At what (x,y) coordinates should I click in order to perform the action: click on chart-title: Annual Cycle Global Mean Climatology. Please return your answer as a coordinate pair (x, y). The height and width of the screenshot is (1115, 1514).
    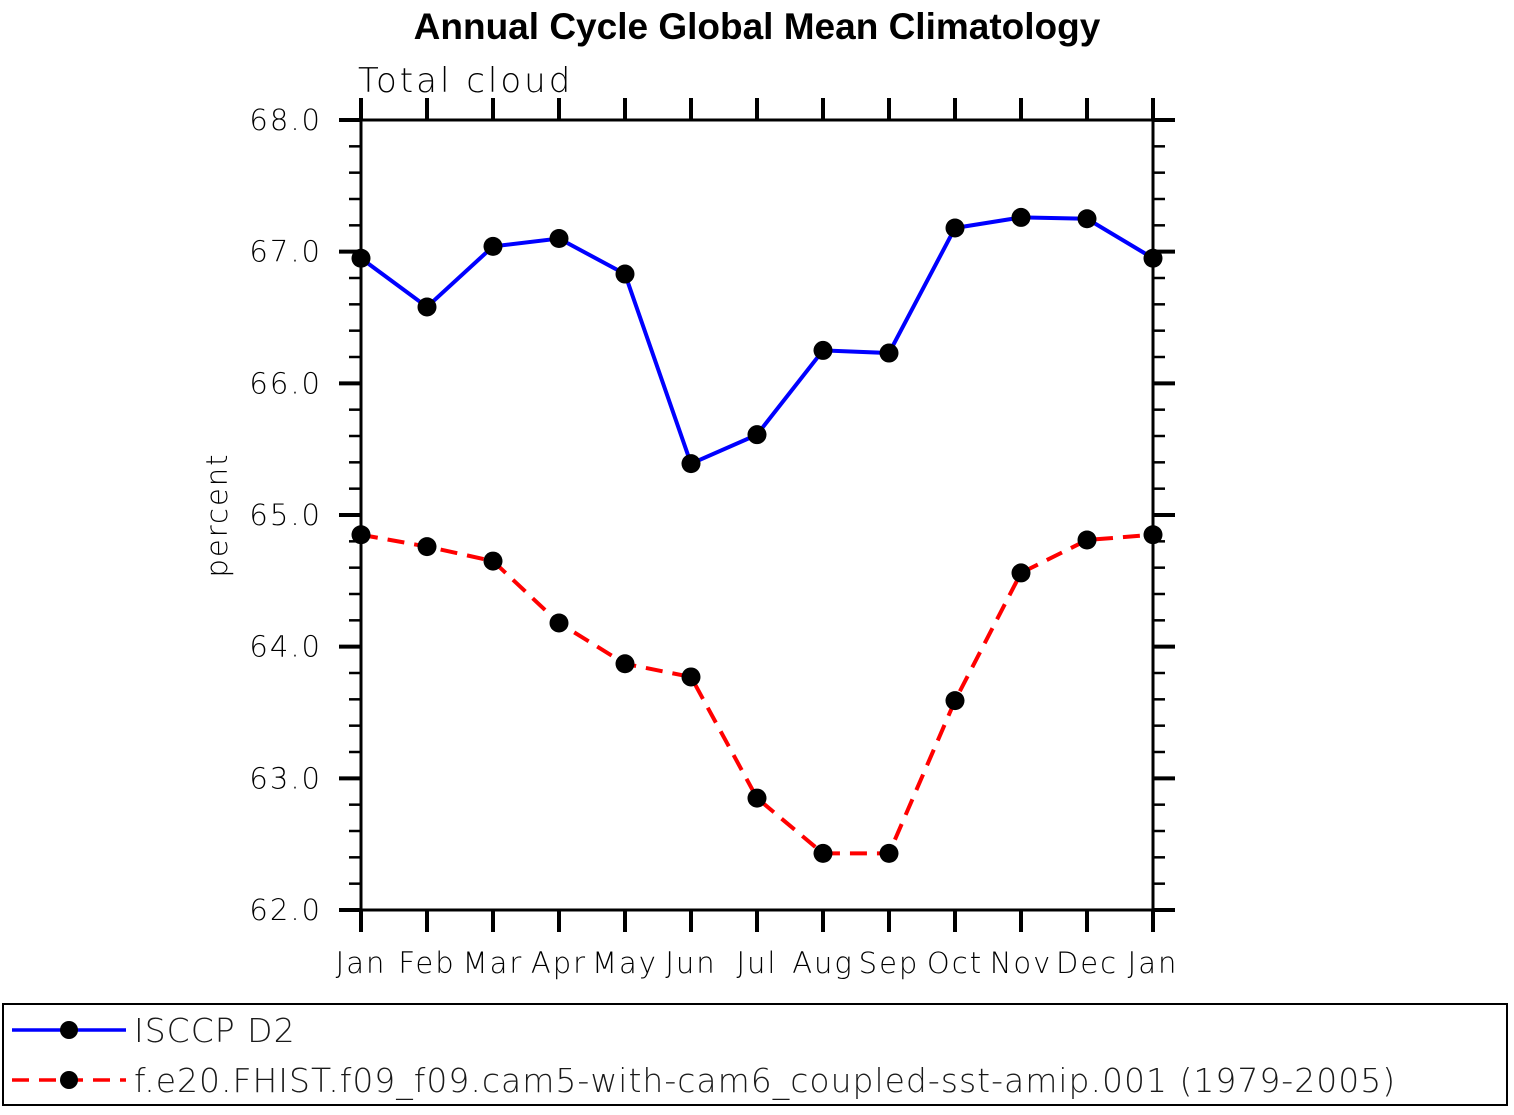
    Looking at the image, I should click on (757, 26).